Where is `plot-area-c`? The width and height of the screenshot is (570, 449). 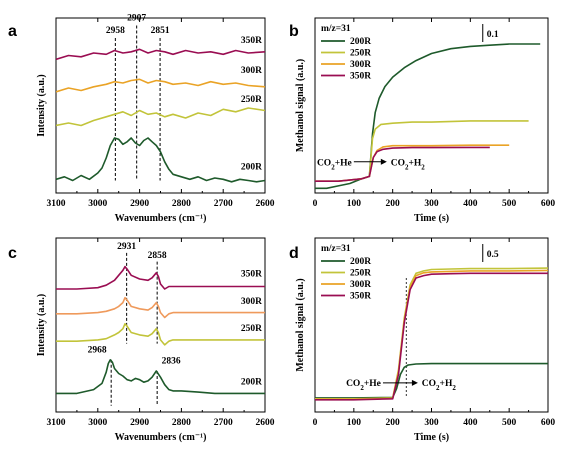
plot-area-c is located at coordinates (160, 329).